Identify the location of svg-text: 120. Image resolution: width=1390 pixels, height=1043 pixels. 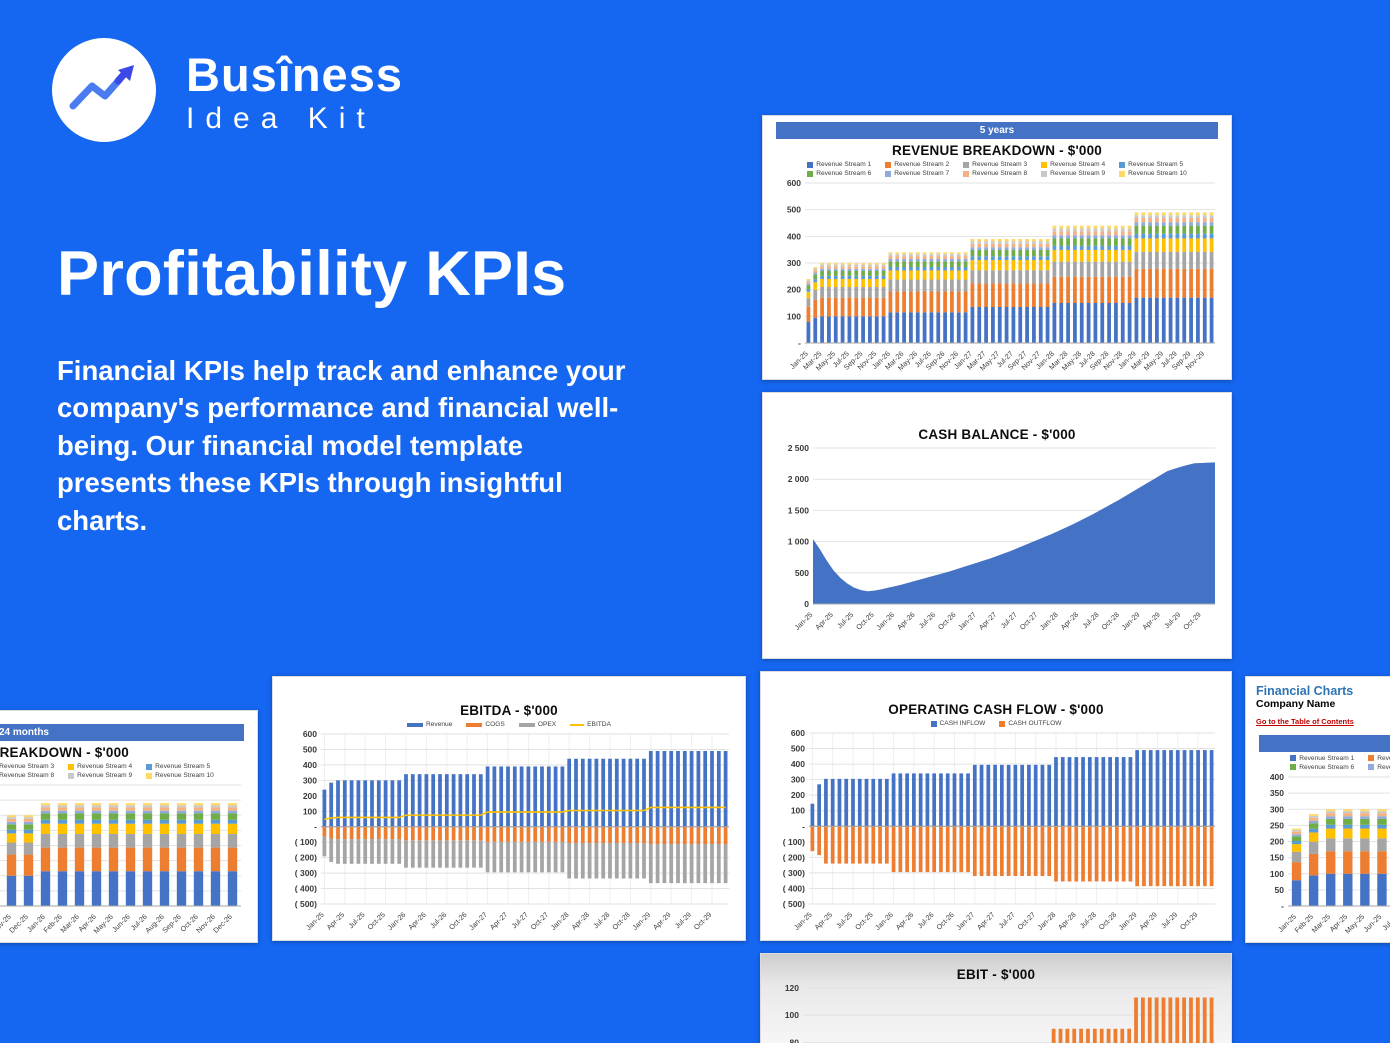
(792, 988).